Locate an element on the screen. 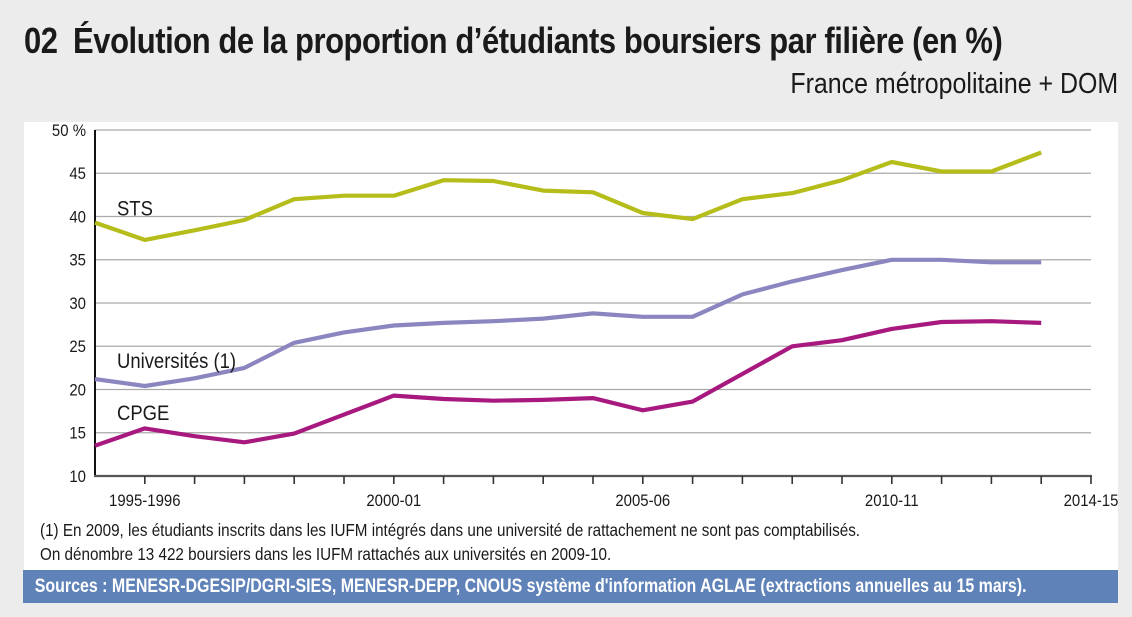  x-tick-label: 2014-15 is located at coordinates (1091, 501).